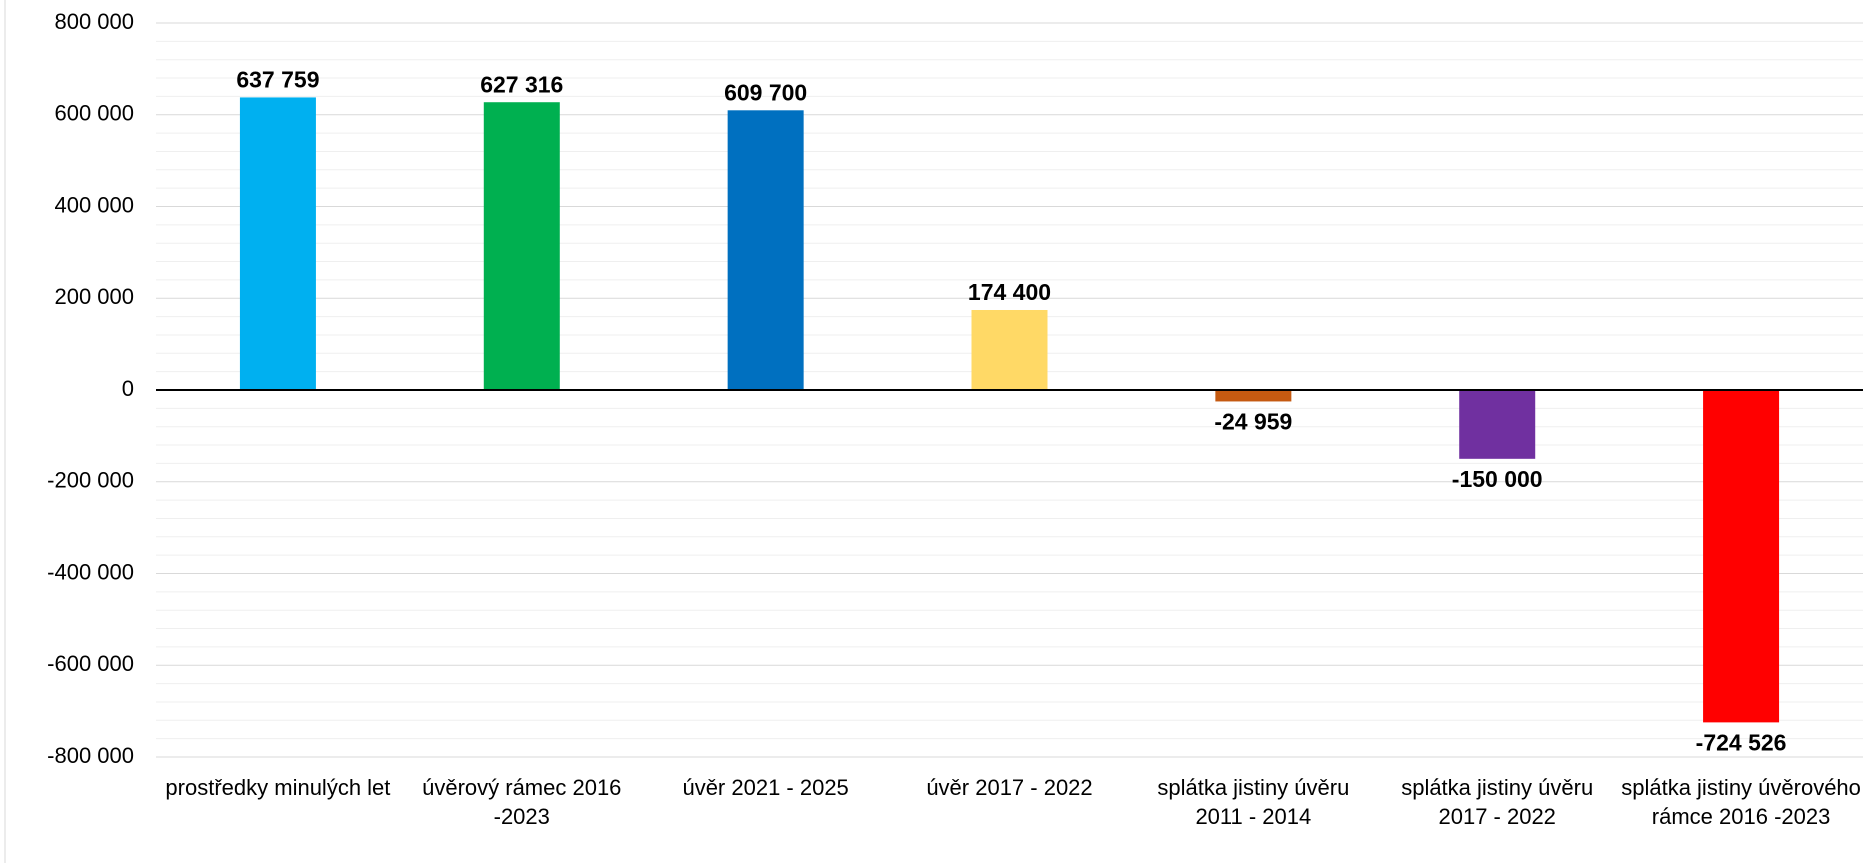 This screenshot has width=1863, height=863. Describe the element at coordinates (522, 802) in the screenshot. I see `x-tick-label: úvěrový rámec 2016 -2023` at that location.